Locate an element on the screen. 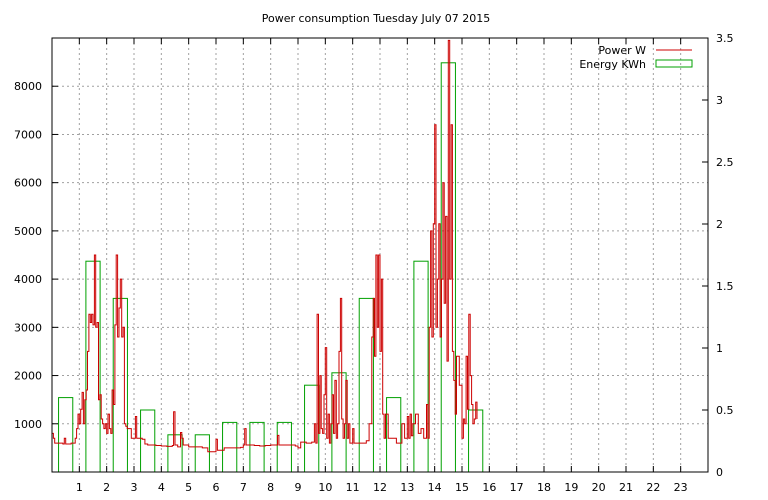 Image resolution: width=768 pixels, height=500 pixels. x-tick-label: 17 is located at coordinates (517, 487).